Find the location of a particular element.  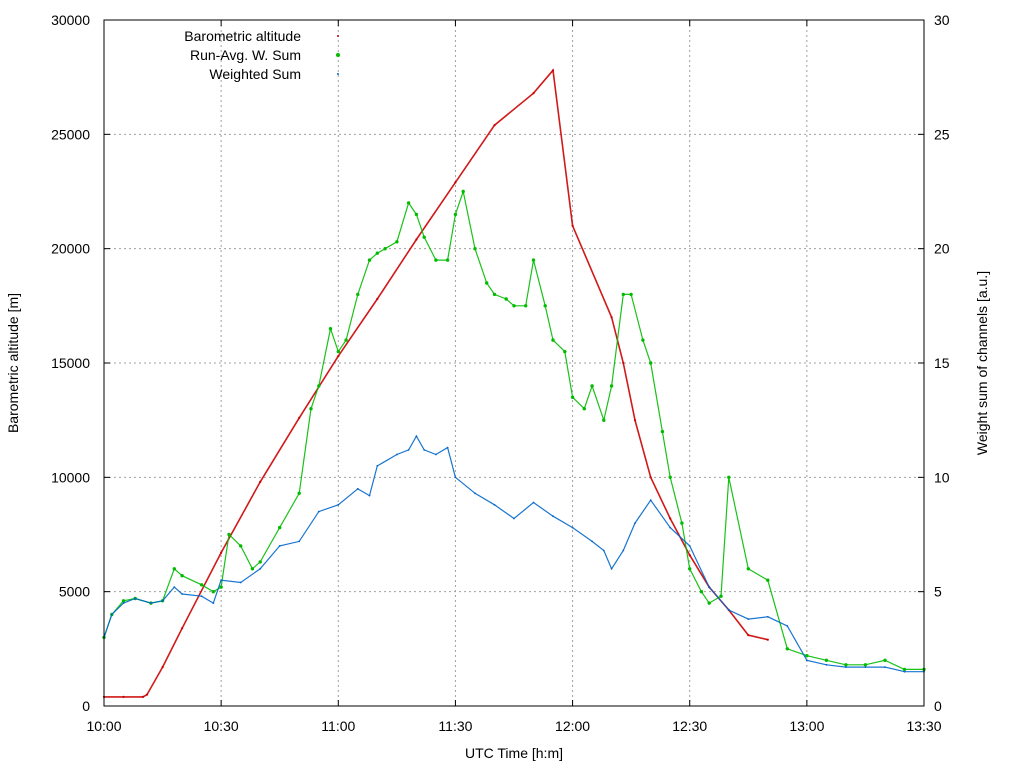

x-tick-label: 10:00 is located at coordinates (103, 726).